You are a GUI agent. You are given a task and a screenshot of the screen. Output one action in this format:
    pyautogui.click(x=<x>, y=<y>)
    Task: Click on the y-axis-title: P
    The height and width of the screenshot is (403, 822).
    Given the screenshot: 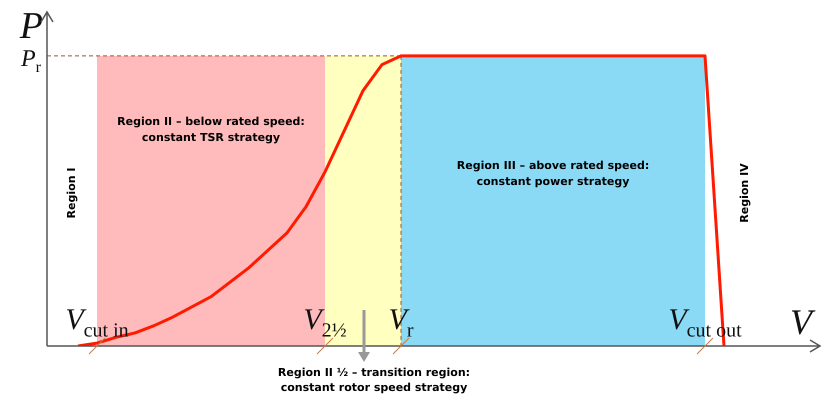 What is the action you would take?
    pyautogui.click(x=31, y=26)
    